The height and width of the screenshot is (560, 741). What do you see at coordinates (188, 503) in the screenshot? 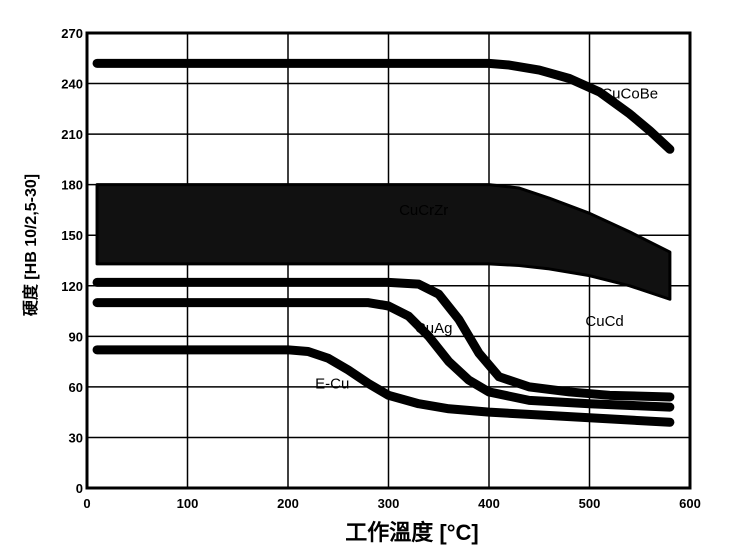
I see `x-tick-label: 100` at bounding box center [188, 503].